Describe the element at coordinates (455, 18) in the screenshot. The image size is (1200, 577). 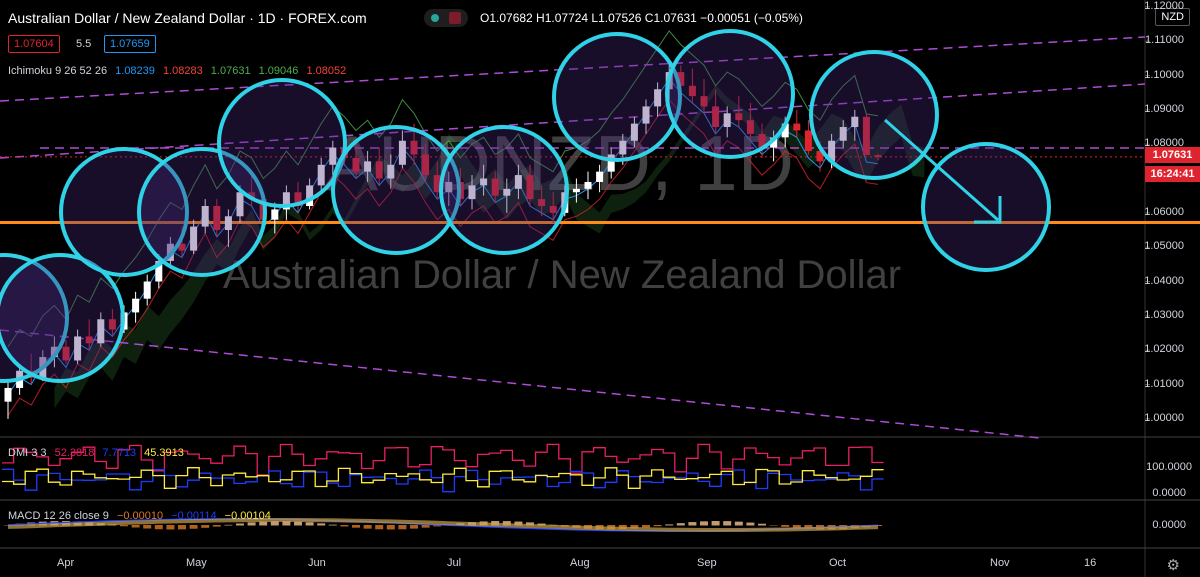
I see `record-icon` at that location.